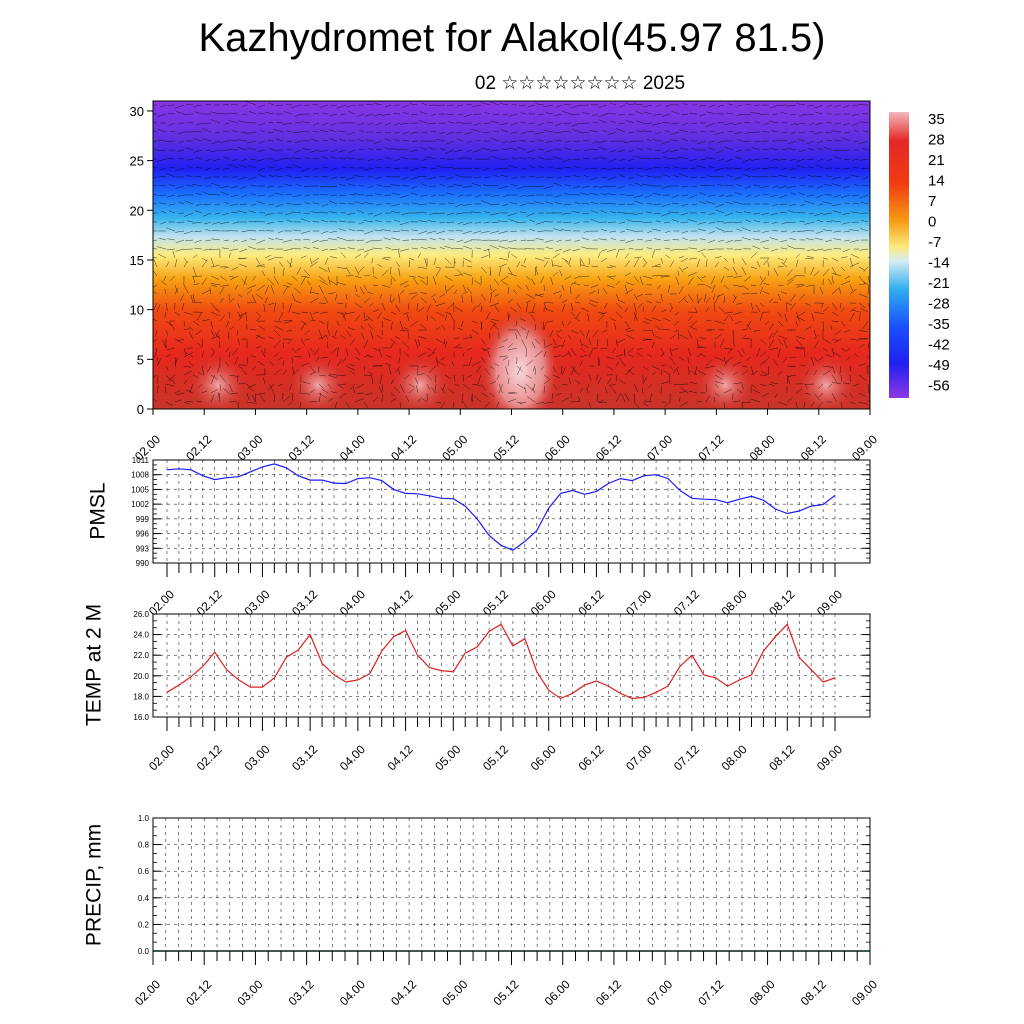 The height and width of the screenshot is (1024, 1024). I want to click on y-tick-label: 1.0, so click(144, 818).